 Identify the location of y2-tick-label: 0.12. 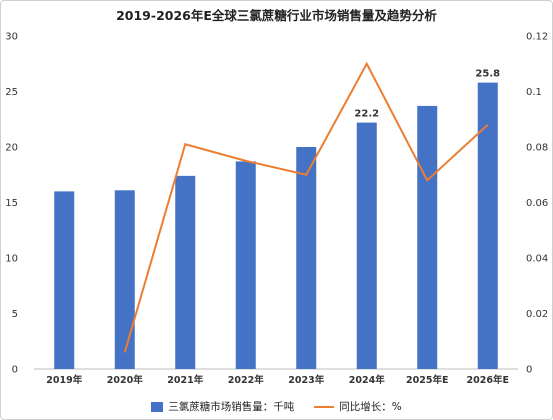
(537, 37).